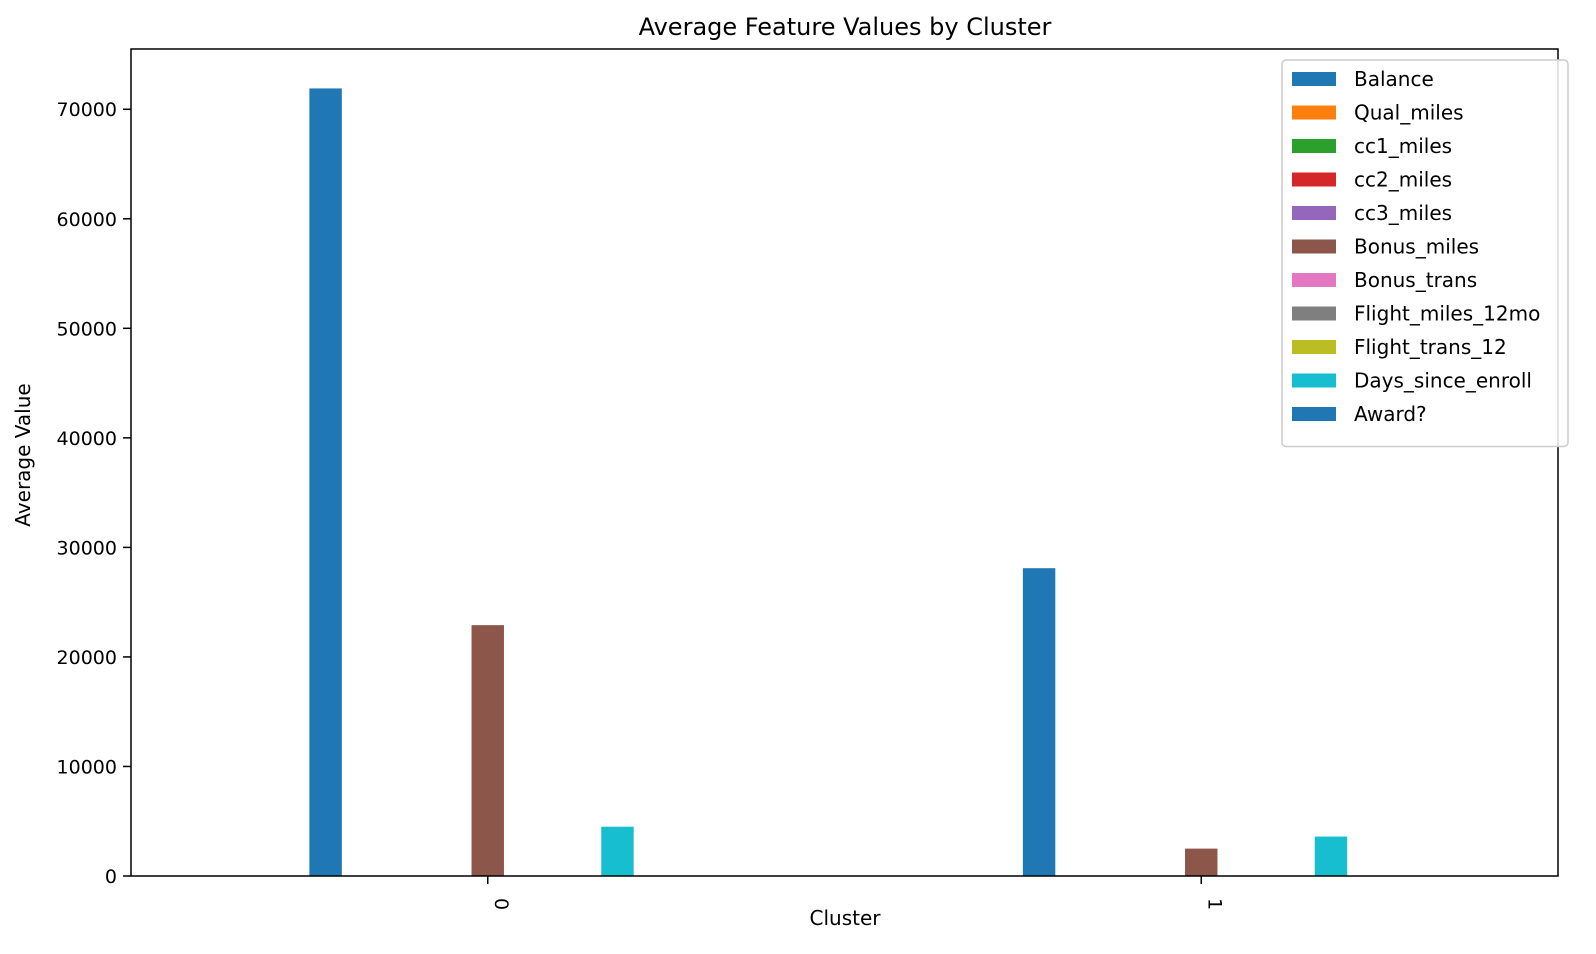  Describe the element at coordinates (845, 27) in the screenshot. I see `chart-title: Average Feature Values by Cluster` at that location.